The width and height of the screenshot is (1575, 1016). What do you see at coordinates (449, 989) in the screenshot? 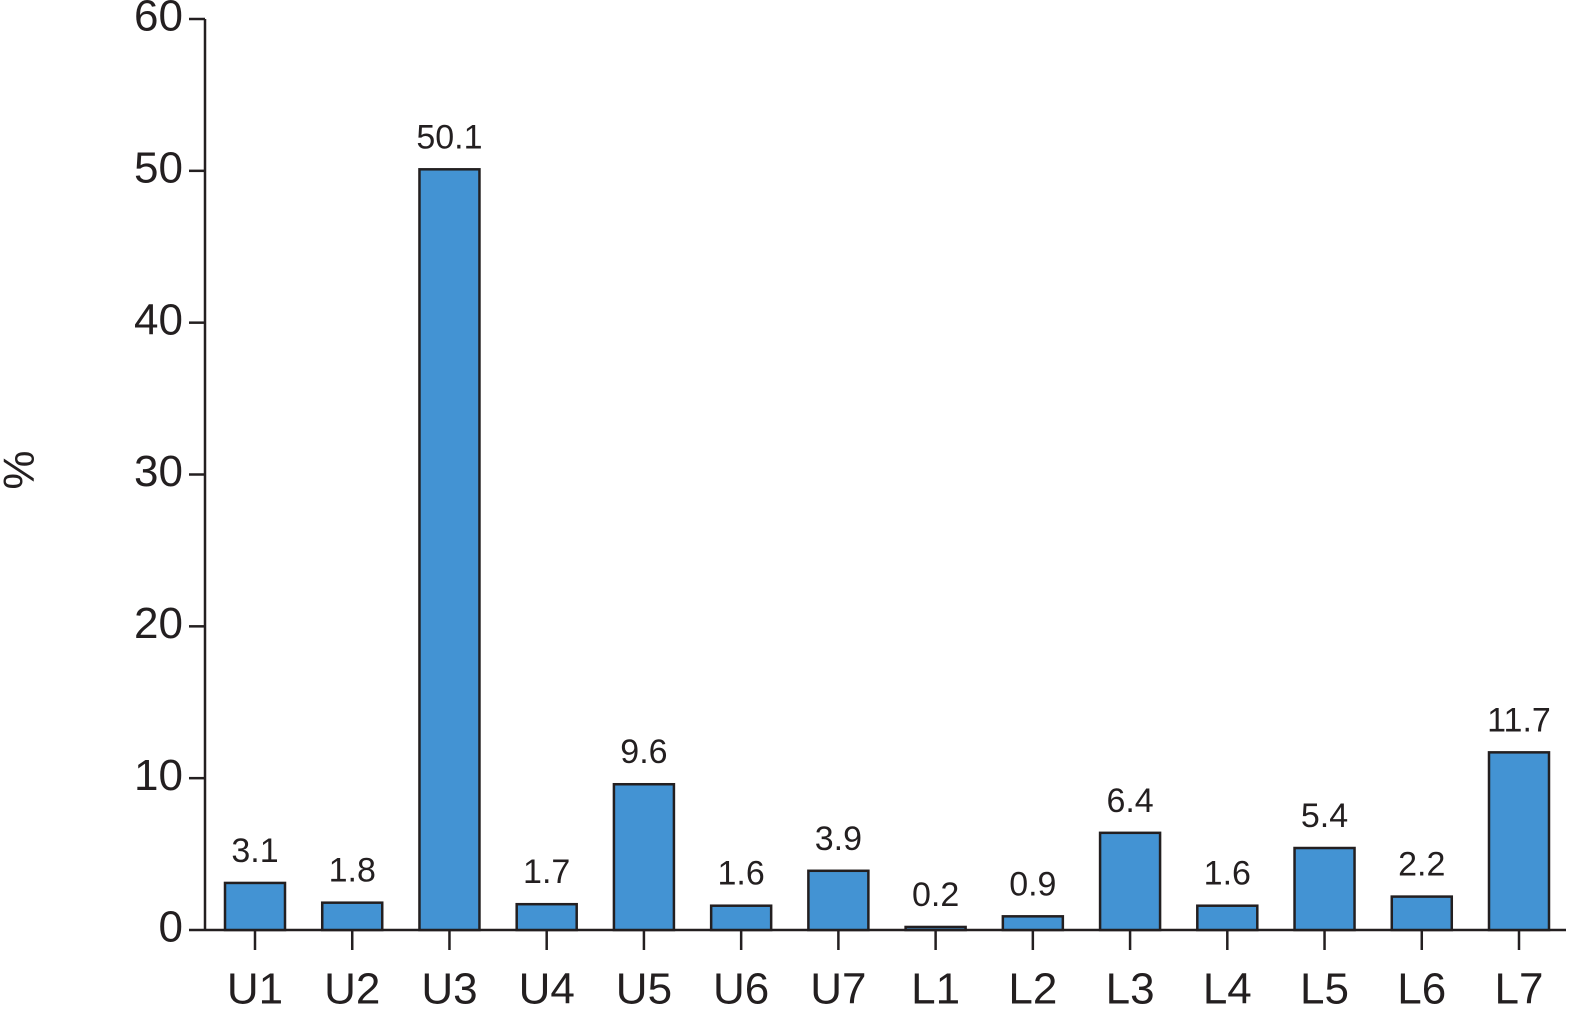
I see `x-tick-label: U3` at bounding box center [449, 989].